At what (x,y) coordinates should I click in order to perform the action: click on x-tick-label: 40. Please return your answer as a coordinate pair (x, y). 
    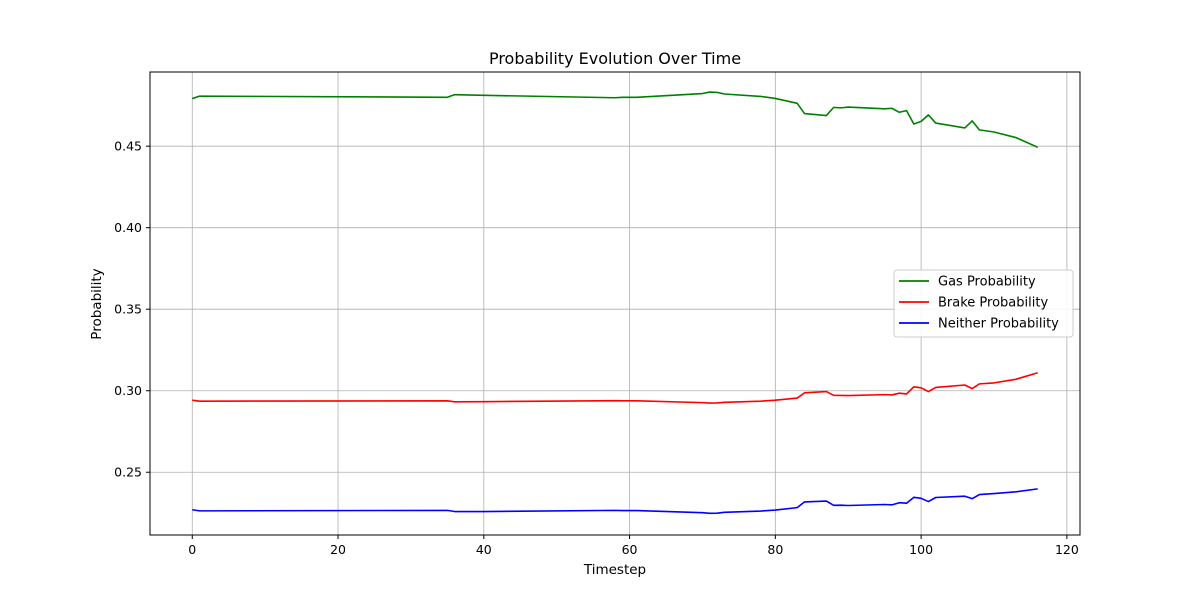
    Looking at the image, I should click on (484, 549).